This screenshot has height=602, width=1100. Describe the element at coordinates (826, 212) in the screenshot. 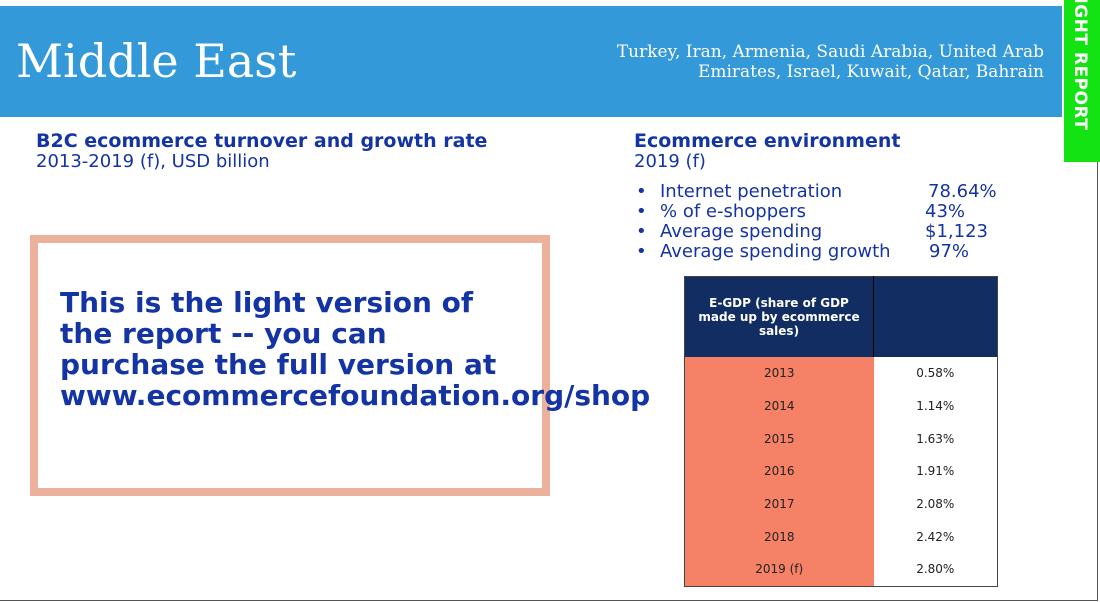

I see `list-item: • % of e-shoppers 43%` at that location.